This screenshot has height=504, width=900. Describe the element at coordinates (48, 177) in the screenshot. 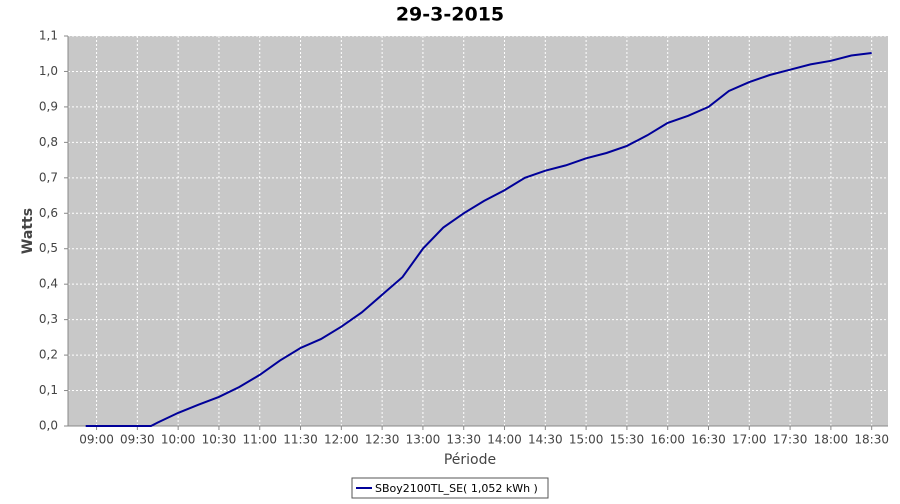

I see `y-tick-label: 0,7` at that location.